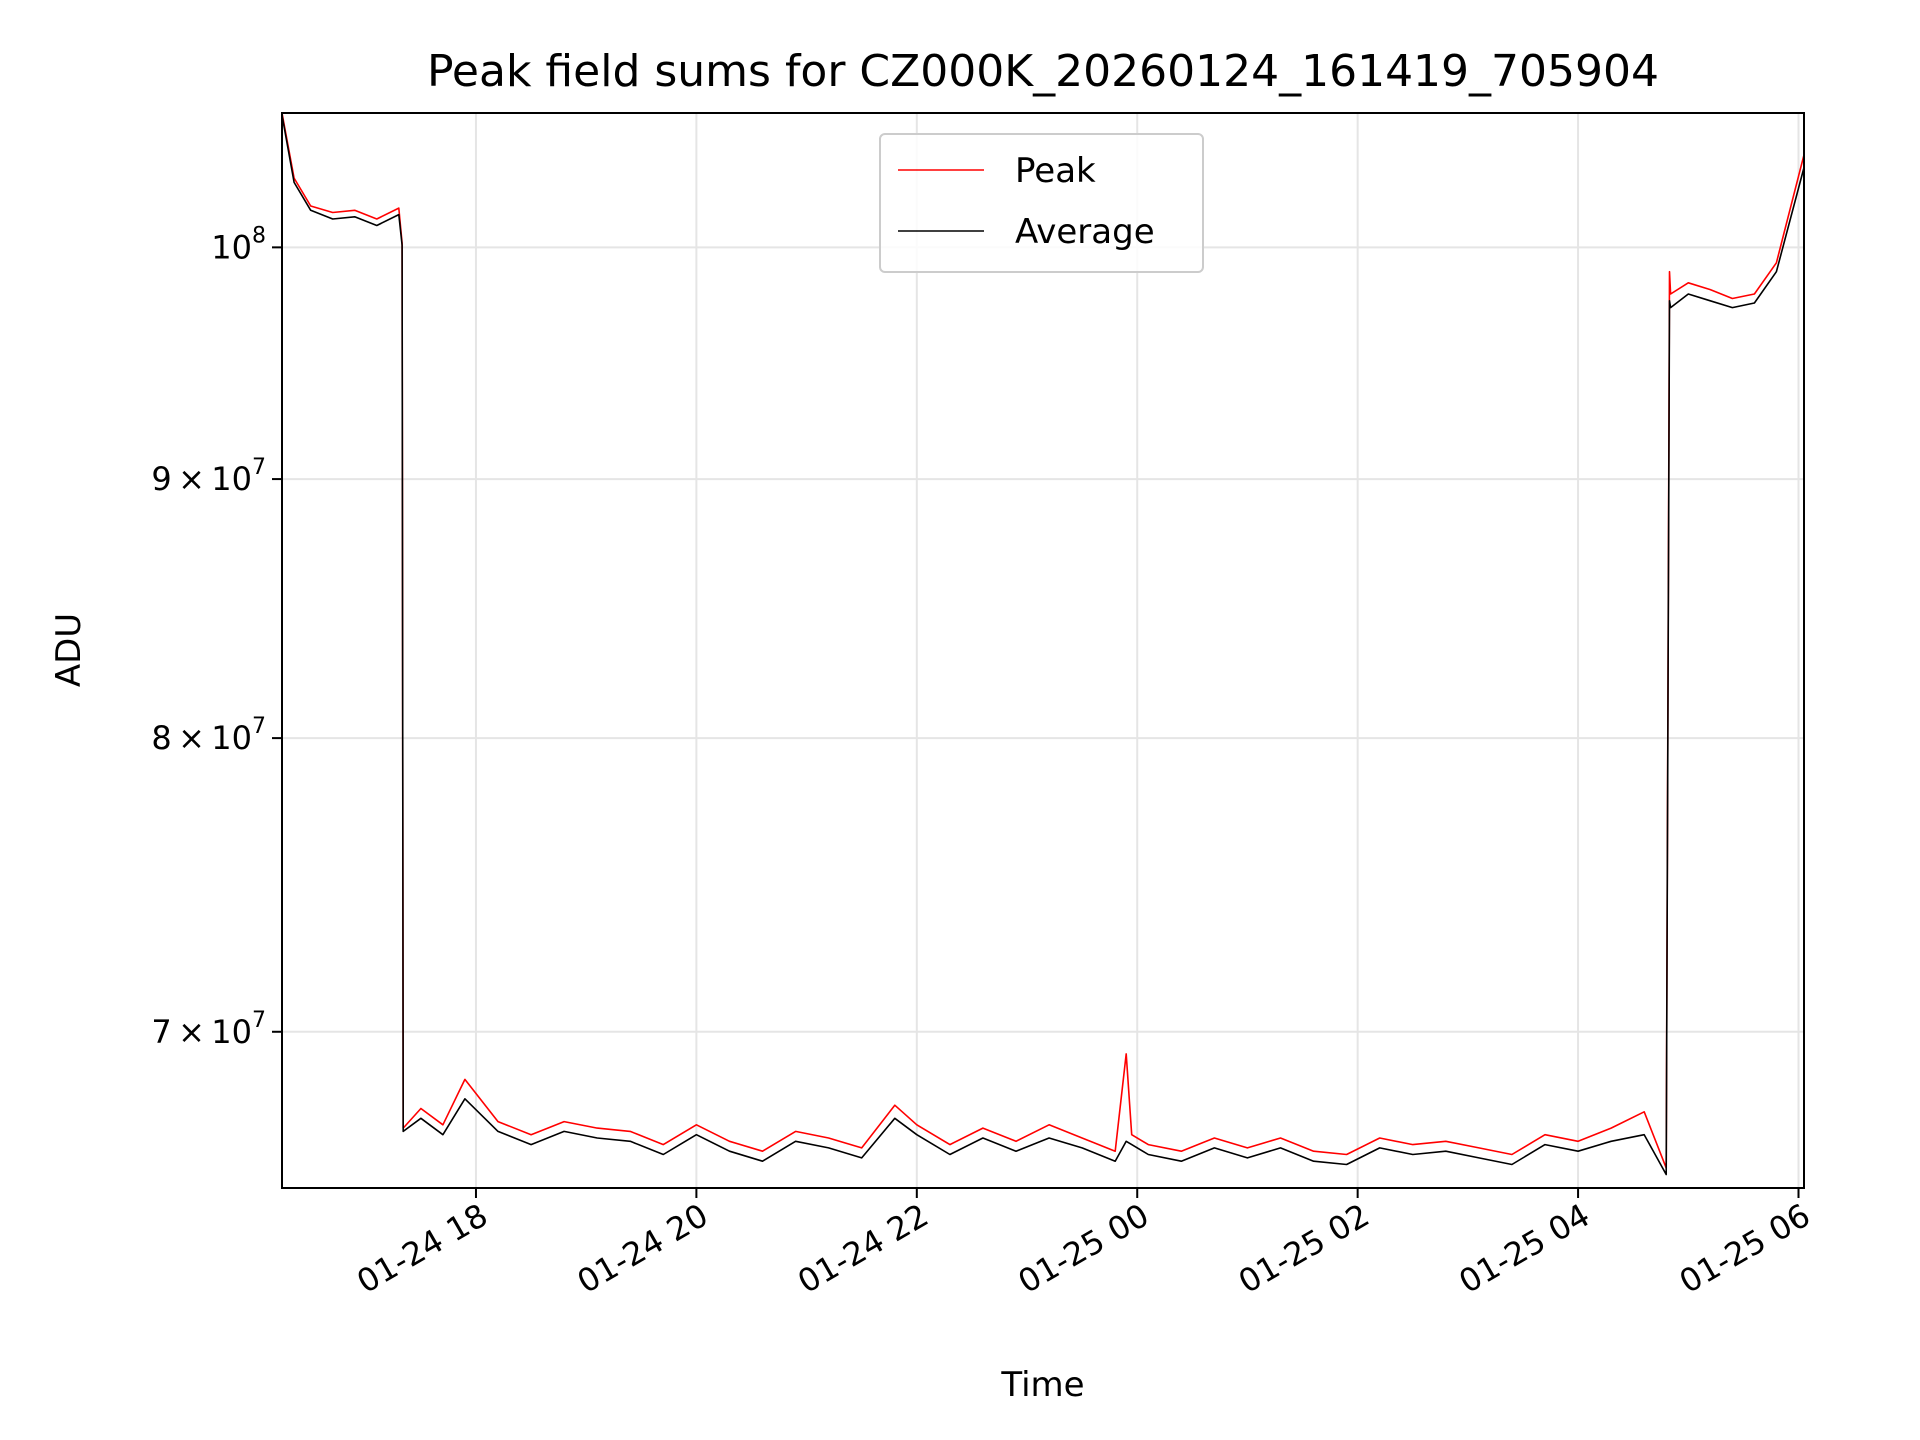  I want to click on legend: Peak Average, so click(1041, 203).